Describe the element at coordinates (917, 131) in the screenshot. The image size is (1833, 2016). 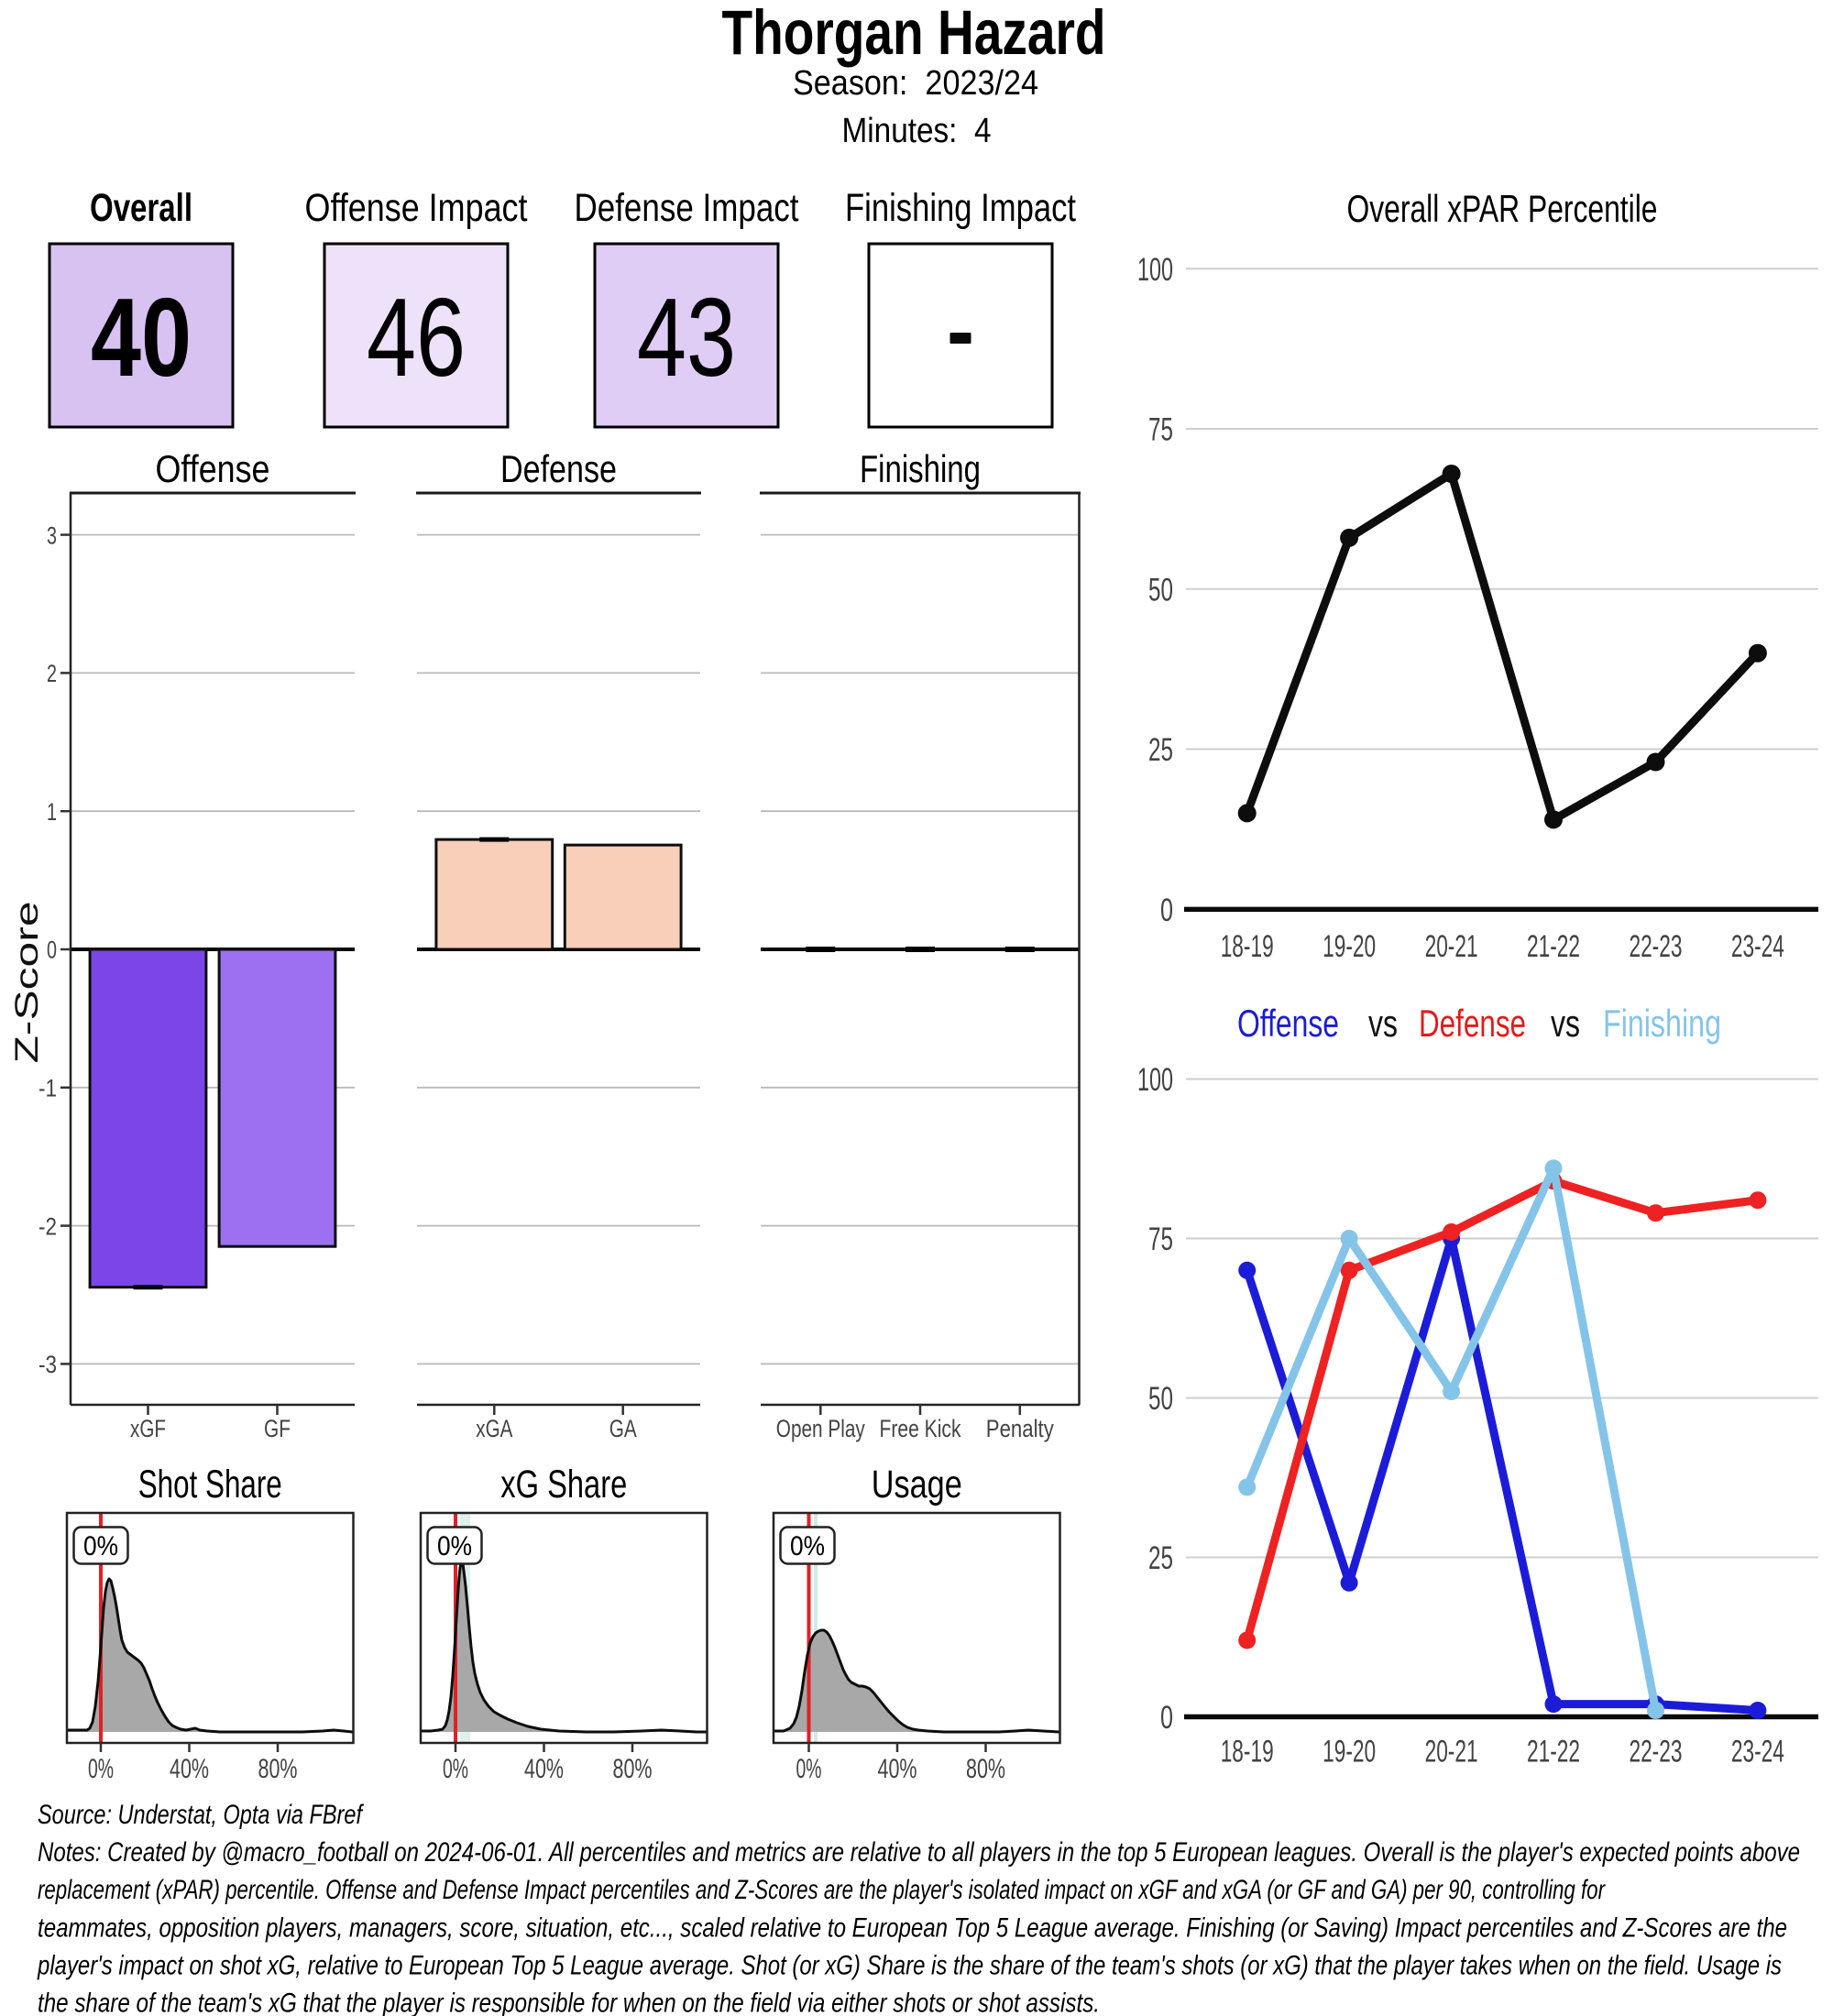
I see `svg-text: Minutes: 4` at that location.